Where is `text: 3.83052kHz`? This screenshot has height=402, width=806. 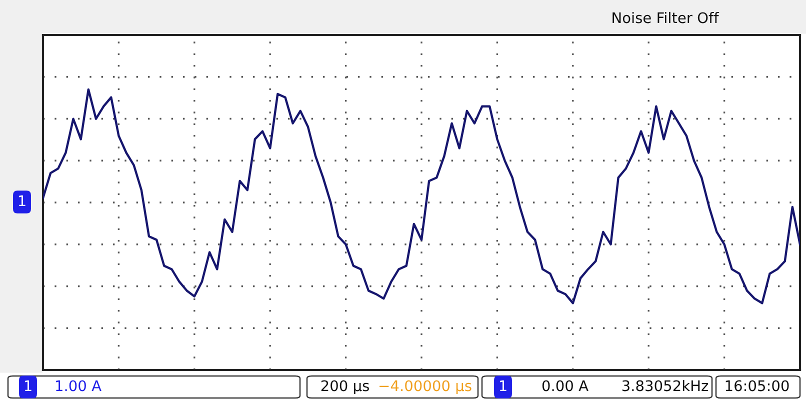 text: 3.83052kHz is located at coordinates (665, 386).